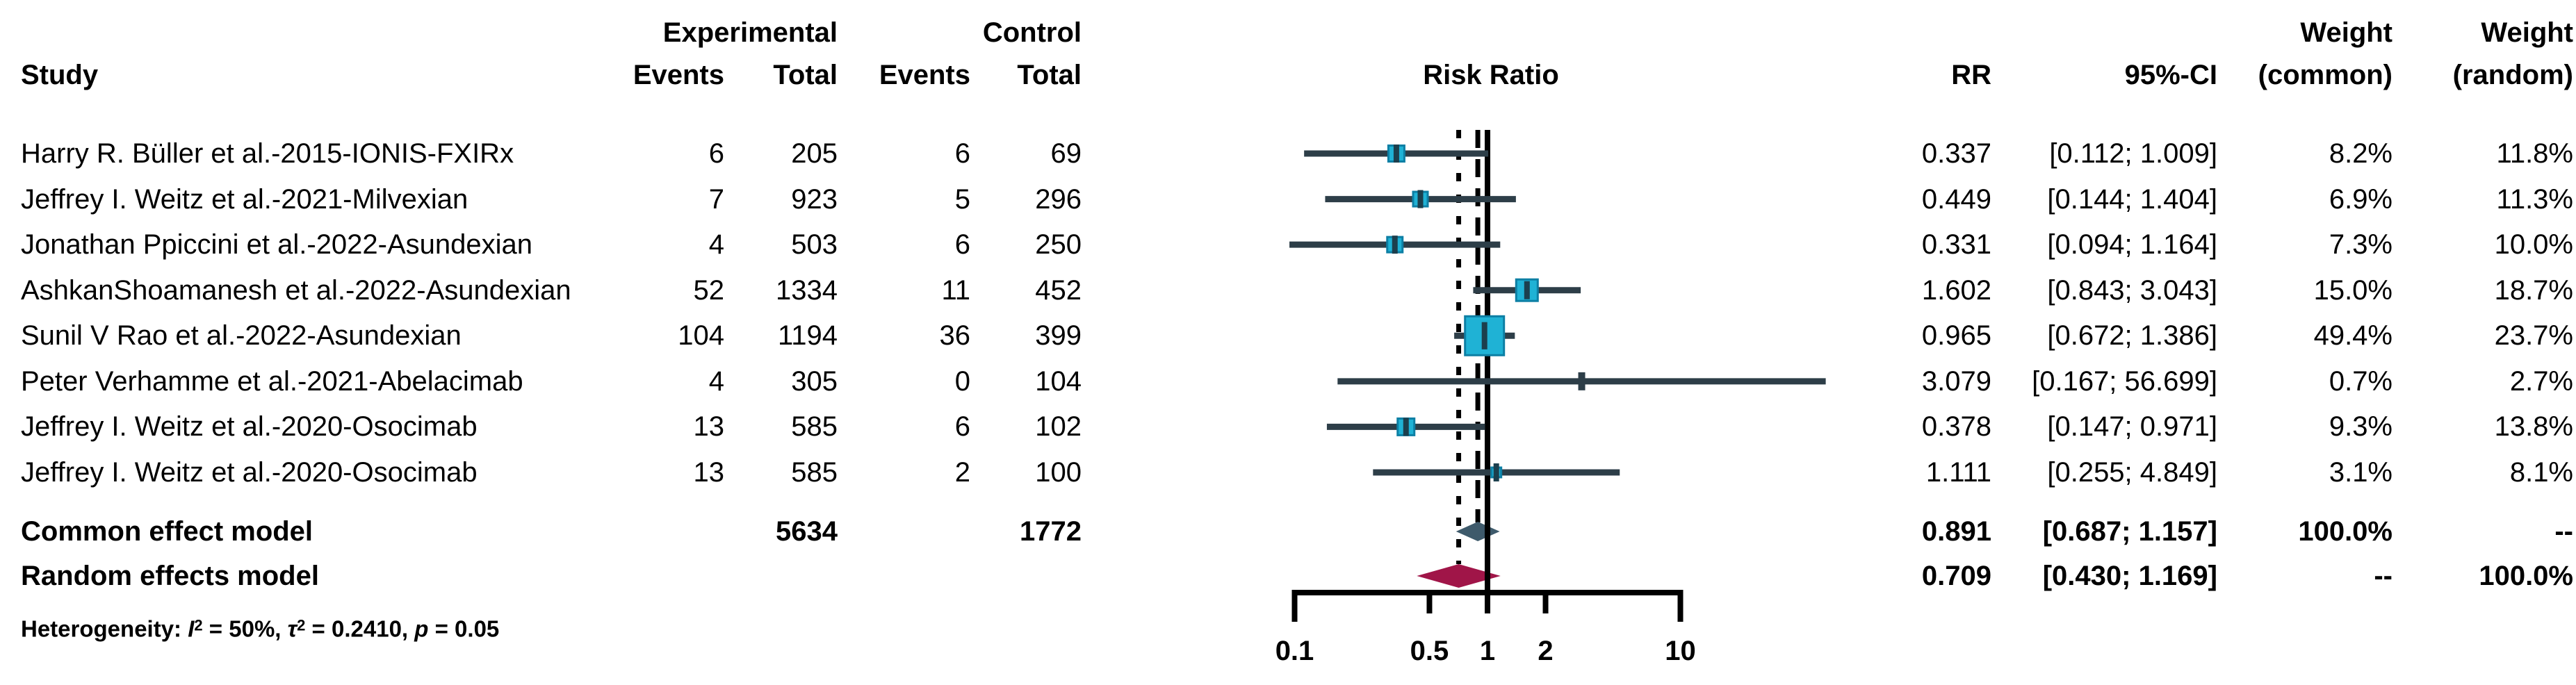  I want to click on study-rr-value: 0.378, so click(1956, 427).